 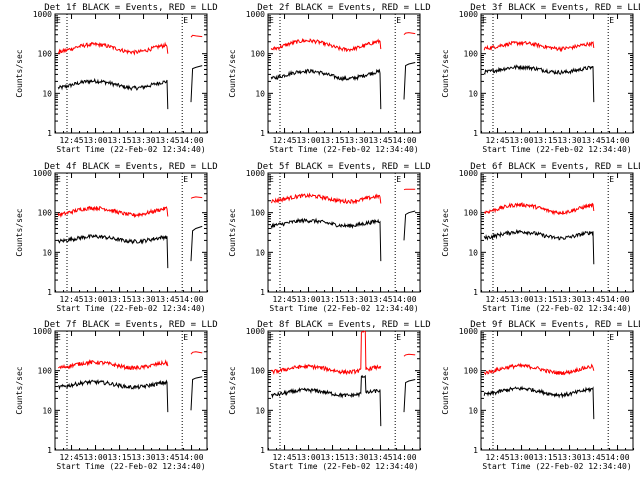 What do you see at coordinates (343, 8) in the screenshot?
I see `panel-title: Det 2f BLACK = Events, RED = LLD` at bounding box center [343, 8].